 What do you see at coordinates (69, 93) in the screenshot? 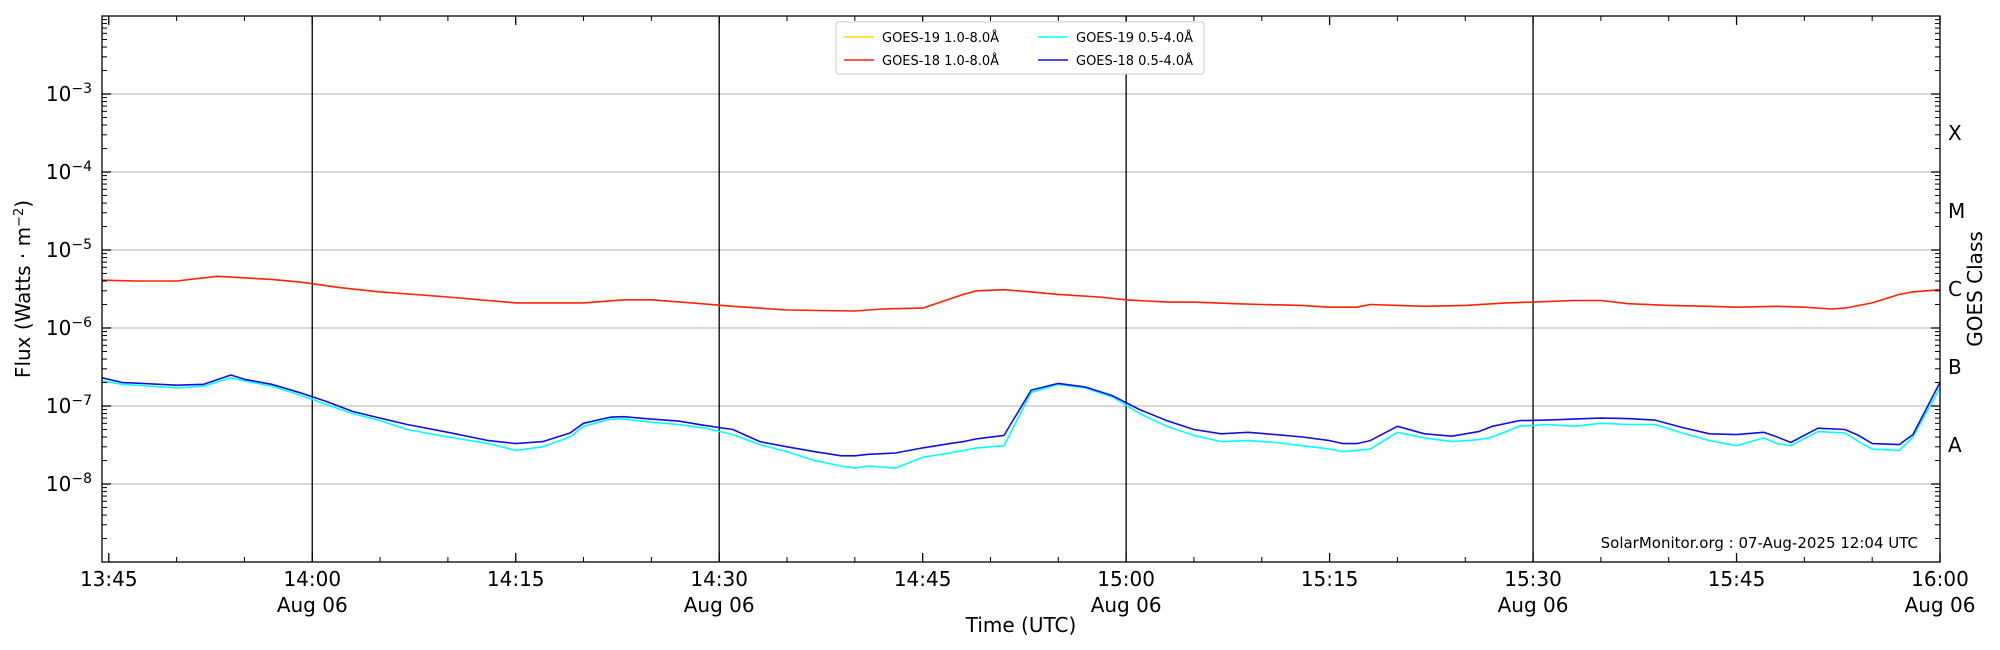
I see `y-tick-label: 10⁻³` at bounding box center [69, 93].